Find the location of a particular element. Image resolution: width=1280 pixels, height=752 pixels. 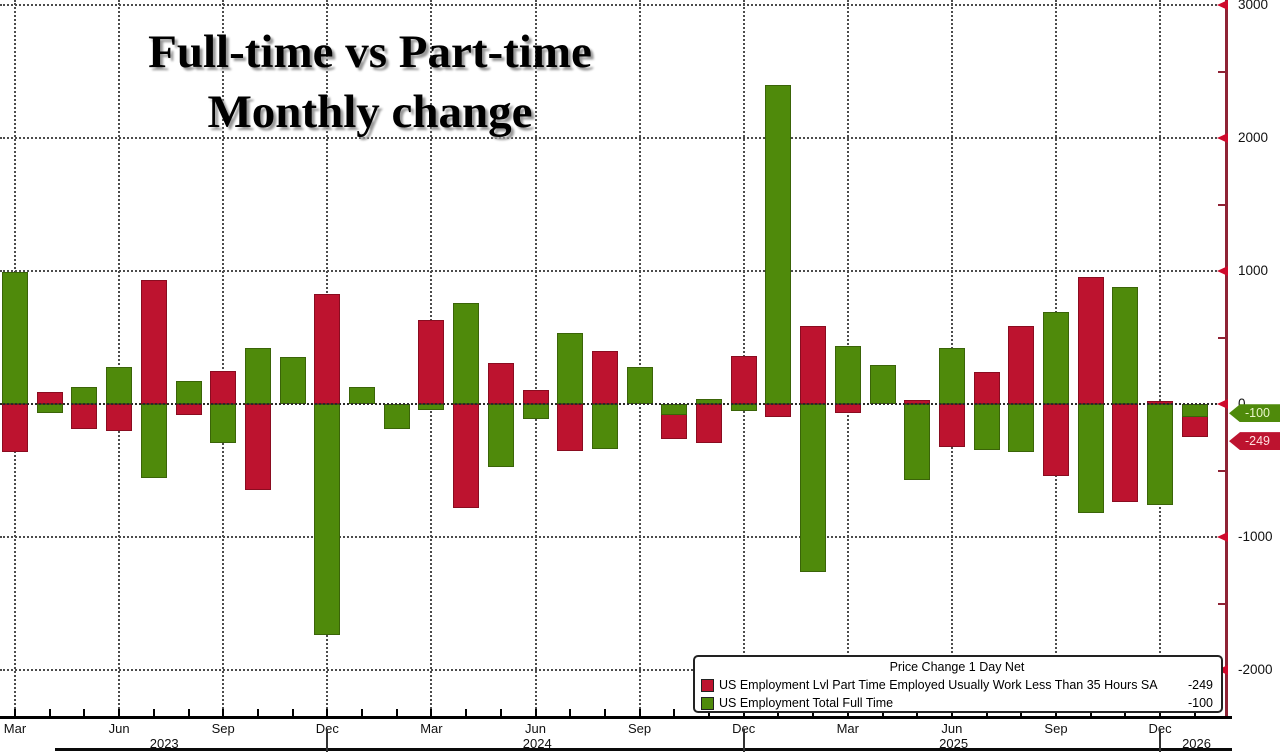

legend-swatch-full-time-icon is located at coordinates (707, 703).